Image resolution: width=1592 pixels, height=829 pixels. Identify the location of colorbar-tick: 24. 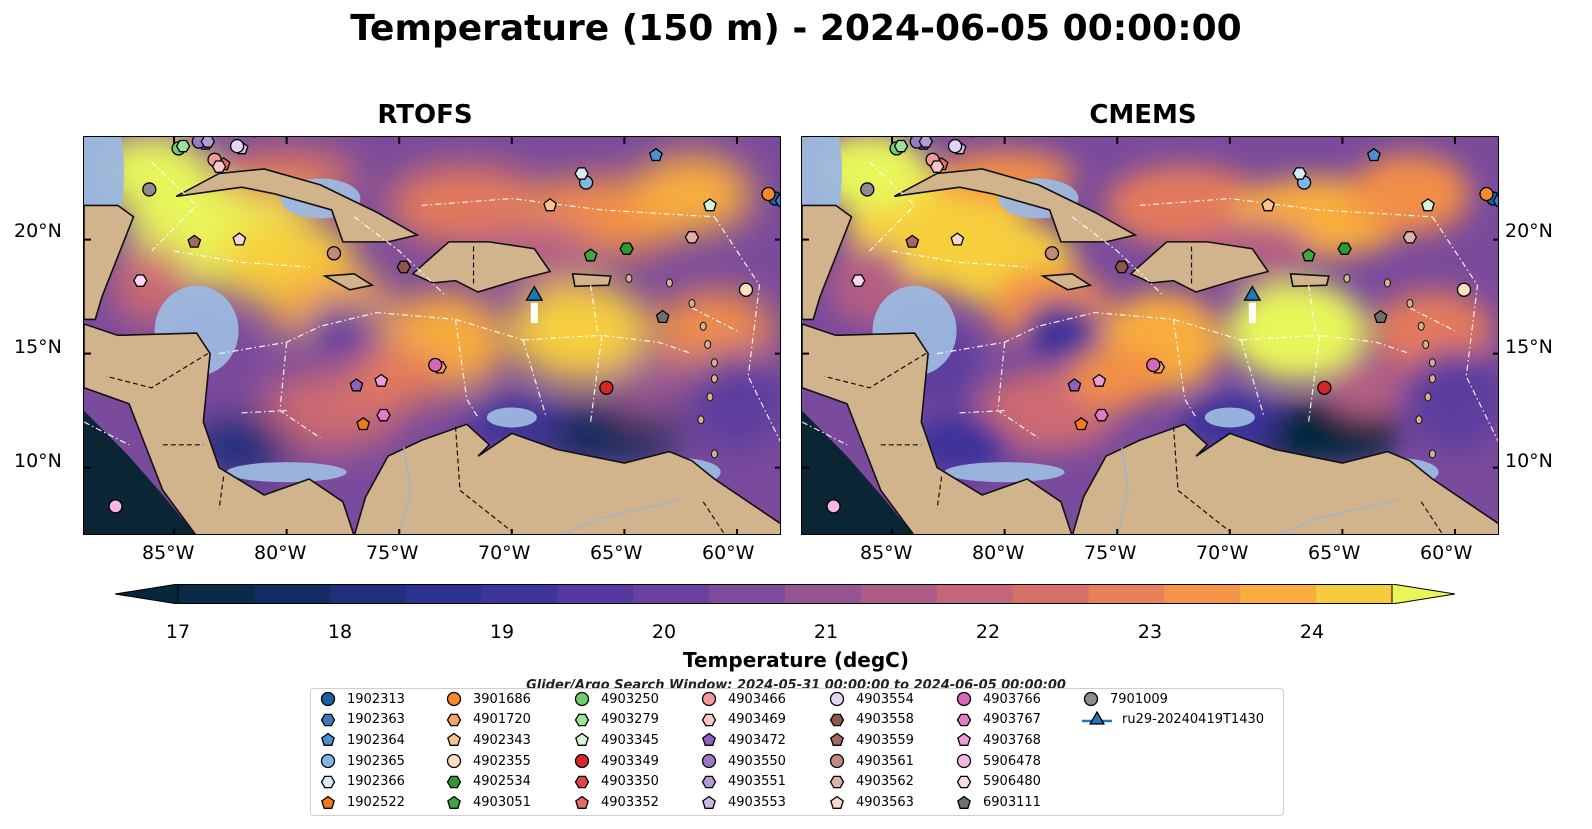
(1312, 632).